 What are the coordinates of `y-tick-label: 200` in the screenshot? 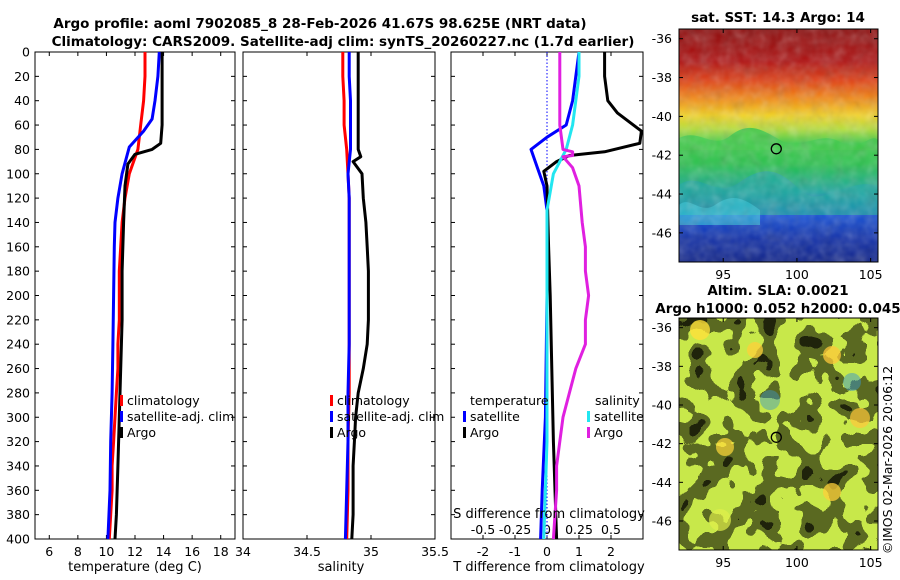 It's located at (18, 295).